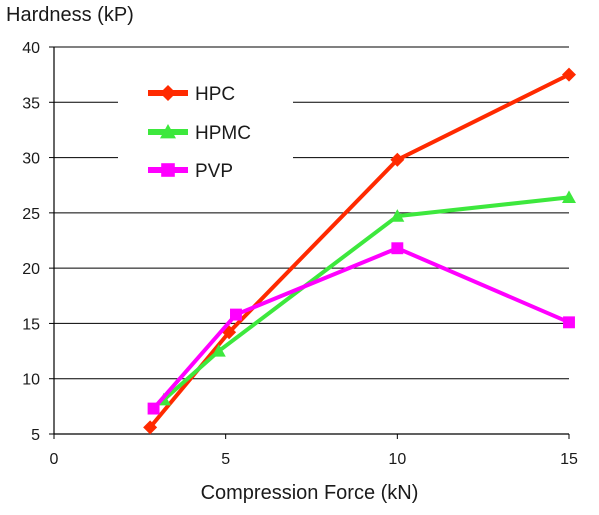 Image resolution: width=599 pixels, height=515 pixels. Describe the element at coordinates (225, 459) in the screenshot. I see `x-tick-label: 5` at that location.